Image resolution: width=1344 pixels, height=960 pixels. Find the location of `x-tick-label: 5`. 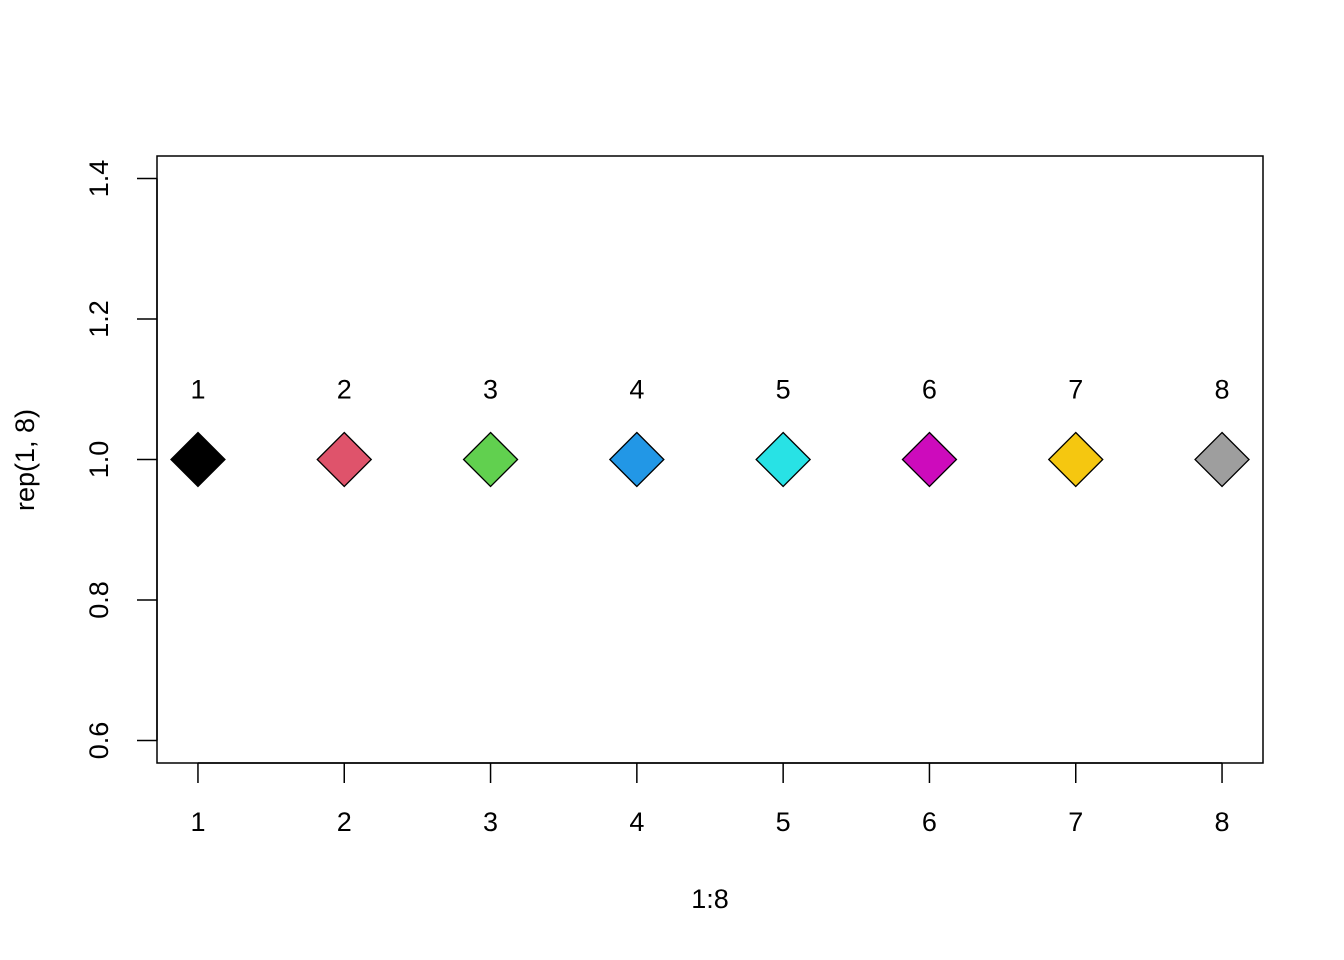

x-tick-label: 5 is located at coordinates (783, 822).